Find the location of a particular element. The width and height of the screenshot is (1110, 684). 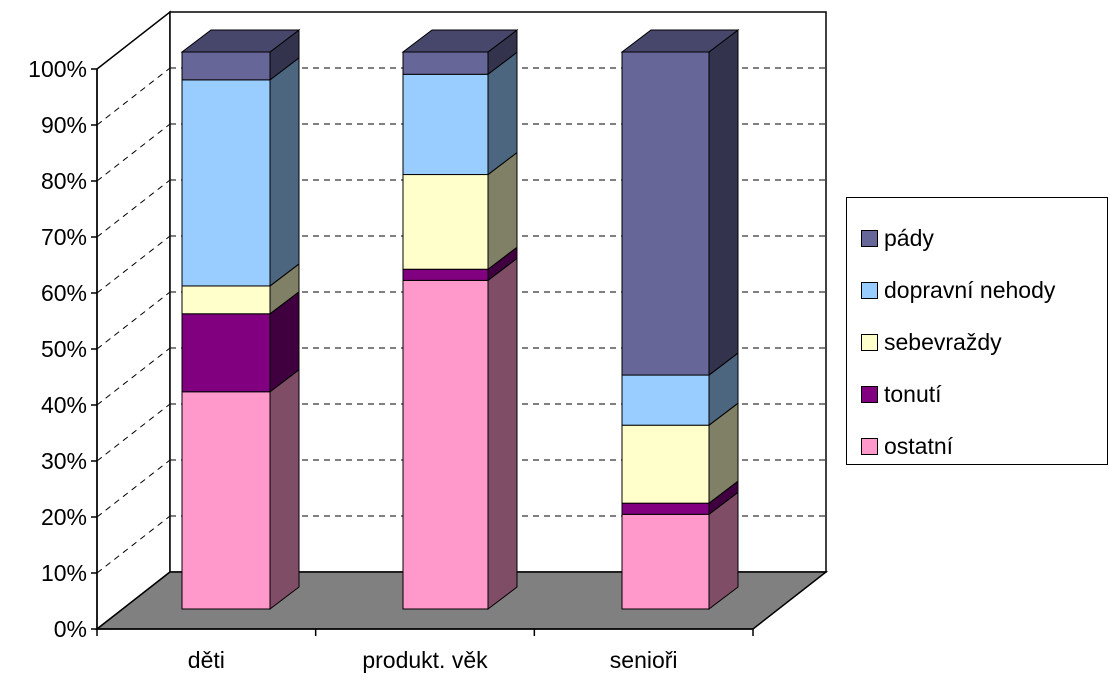

y-tick-label: 80% is located at coordinates (64, 181).